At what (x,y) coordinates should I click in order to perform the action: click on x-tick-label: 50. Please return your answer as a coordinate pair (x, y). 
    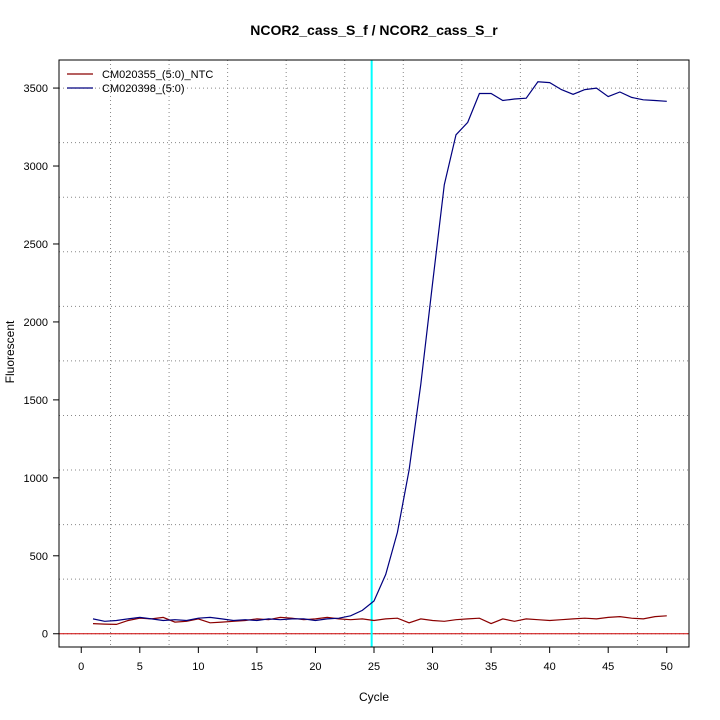
    Looking at the image, I should click on (667, 667).